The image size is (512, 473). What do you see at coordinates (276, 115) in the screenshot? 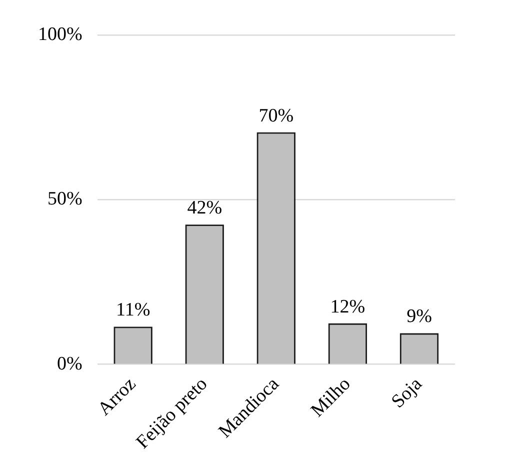
I see `data-label: 70%` at bounding box center [276, 115].